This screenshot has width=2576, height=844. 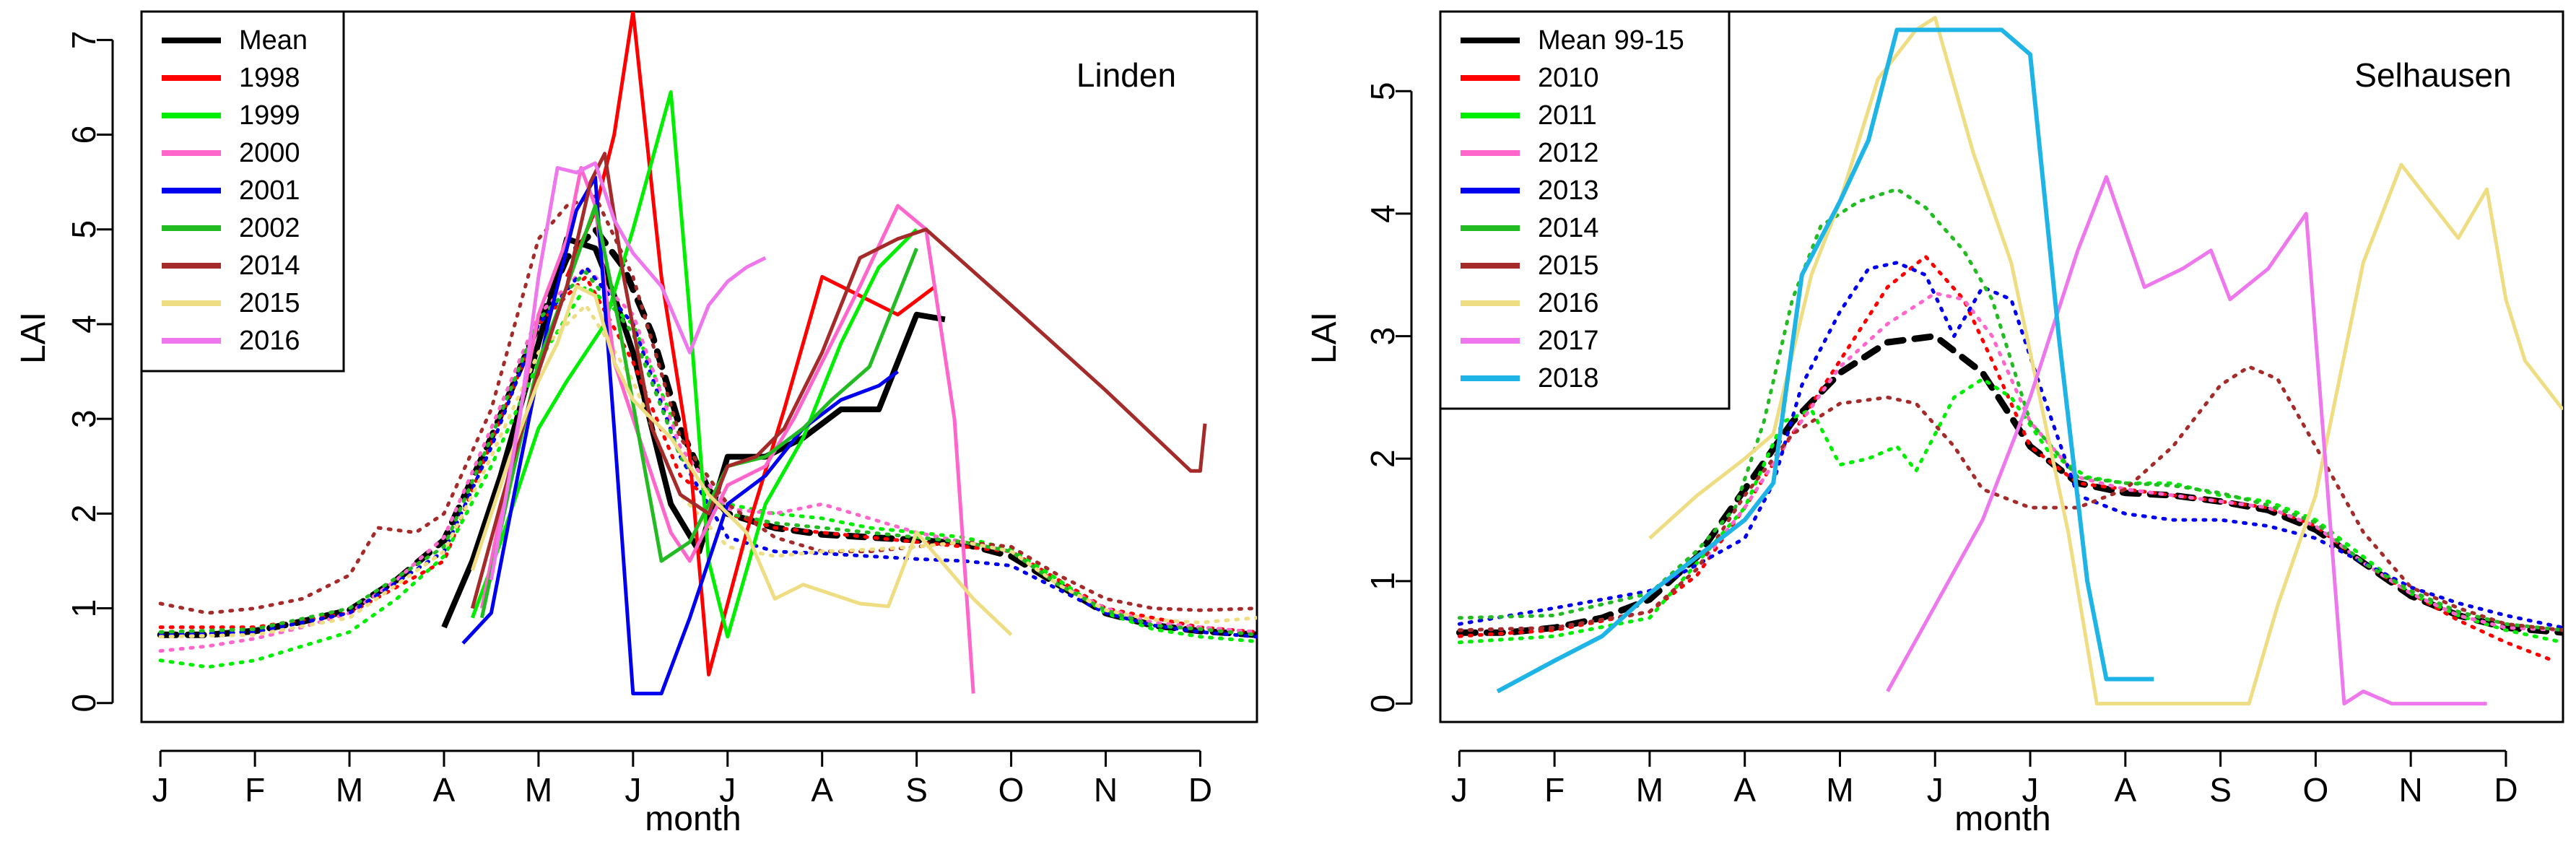 I want to click on legend-label: 2013, so click(x=1568, y=190).